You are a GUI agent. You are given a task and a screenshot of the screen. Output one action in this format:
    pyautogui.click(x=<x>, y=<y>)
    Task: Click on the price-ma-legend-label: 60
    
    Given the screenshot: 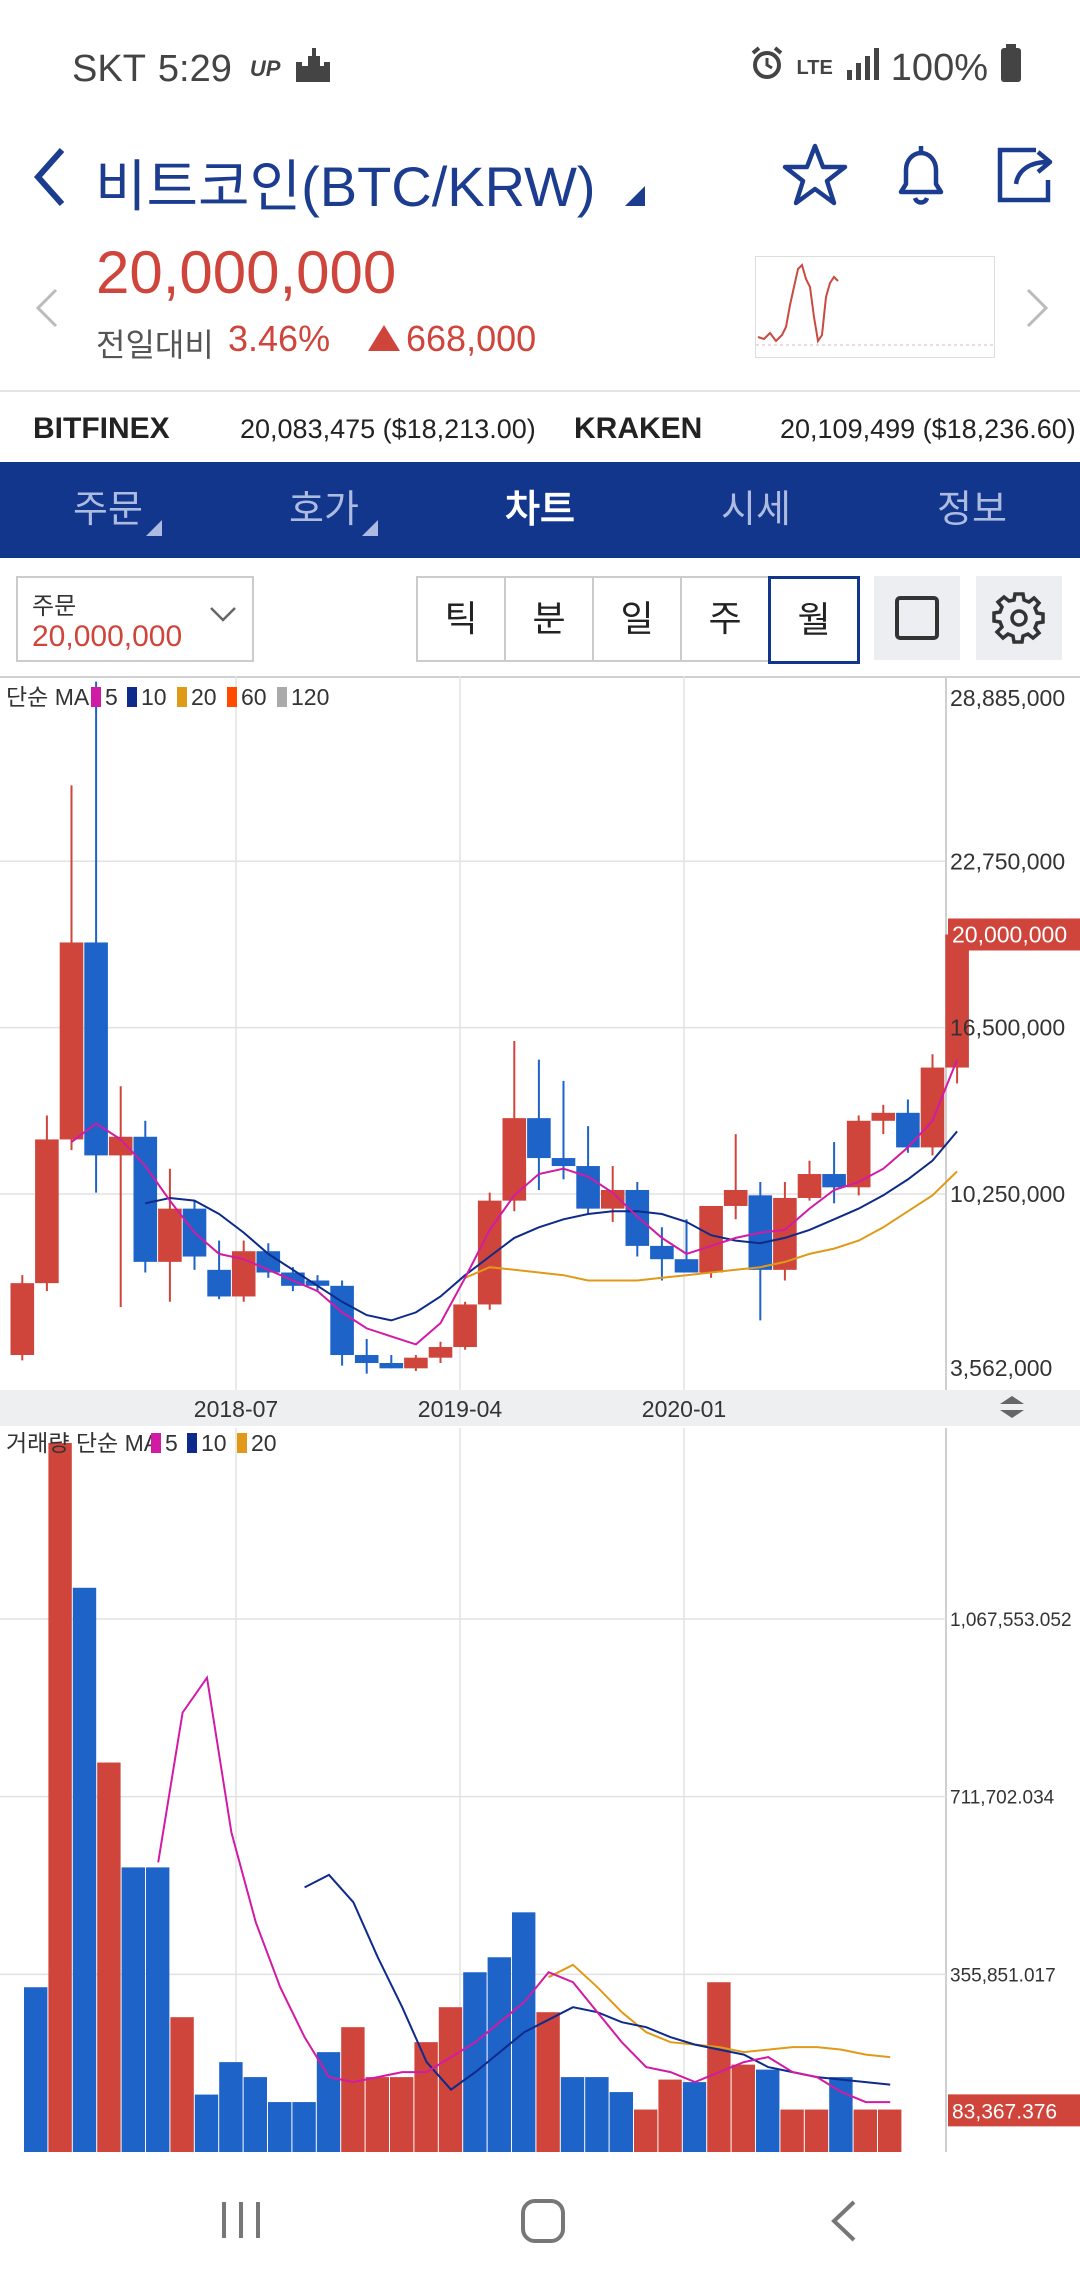 What is the action you would take?
    pyautogui.click(x=254, y=697)
    